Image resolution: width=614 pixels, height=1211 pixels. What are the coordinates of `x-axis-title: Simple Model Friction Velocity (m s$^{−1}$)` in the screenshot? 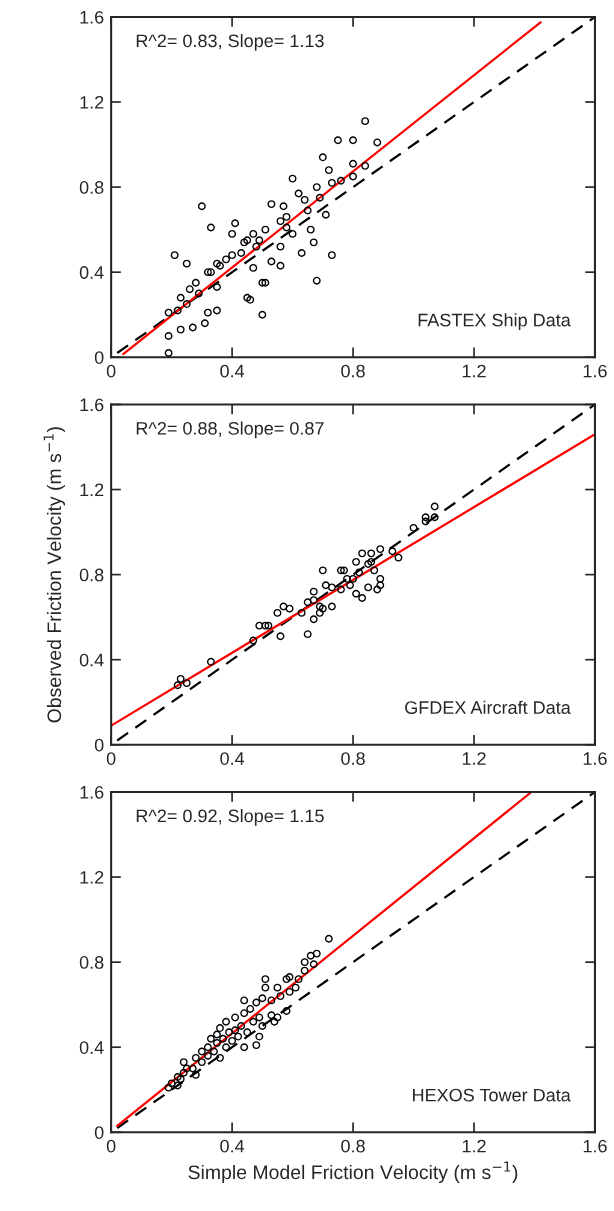 It's located at (353, 1172).